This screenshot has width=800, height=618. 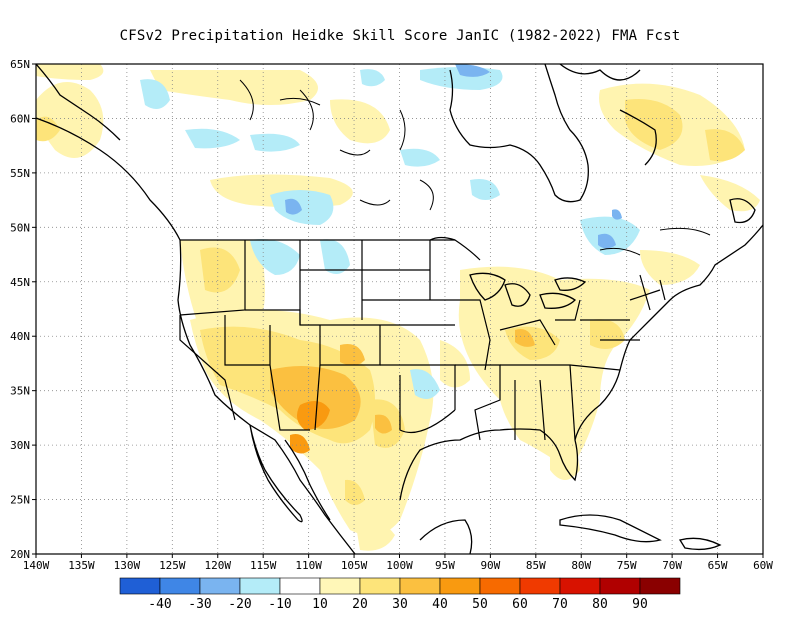 I want to click on lon-tick-label: 70W, so click(x=672, y=565).